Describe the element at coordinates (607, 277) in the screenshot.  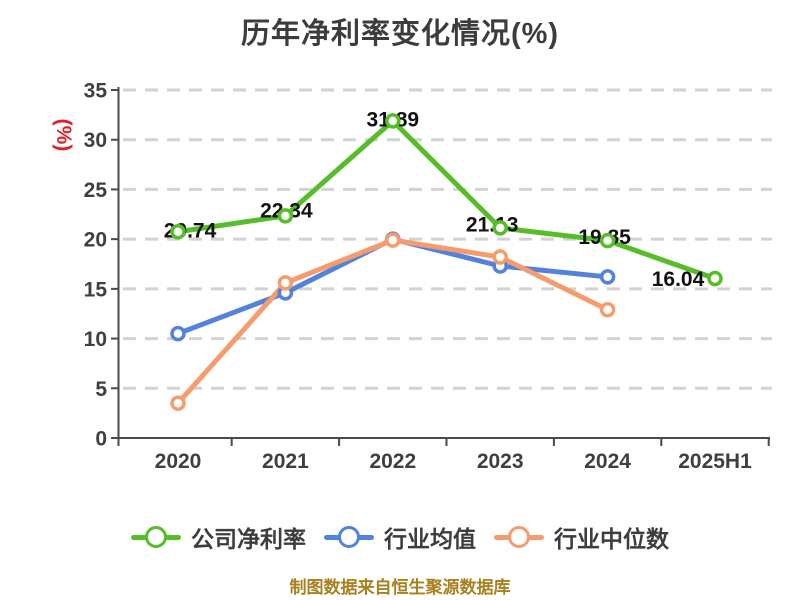
I see `data-point-industry-average-2024` at that location.